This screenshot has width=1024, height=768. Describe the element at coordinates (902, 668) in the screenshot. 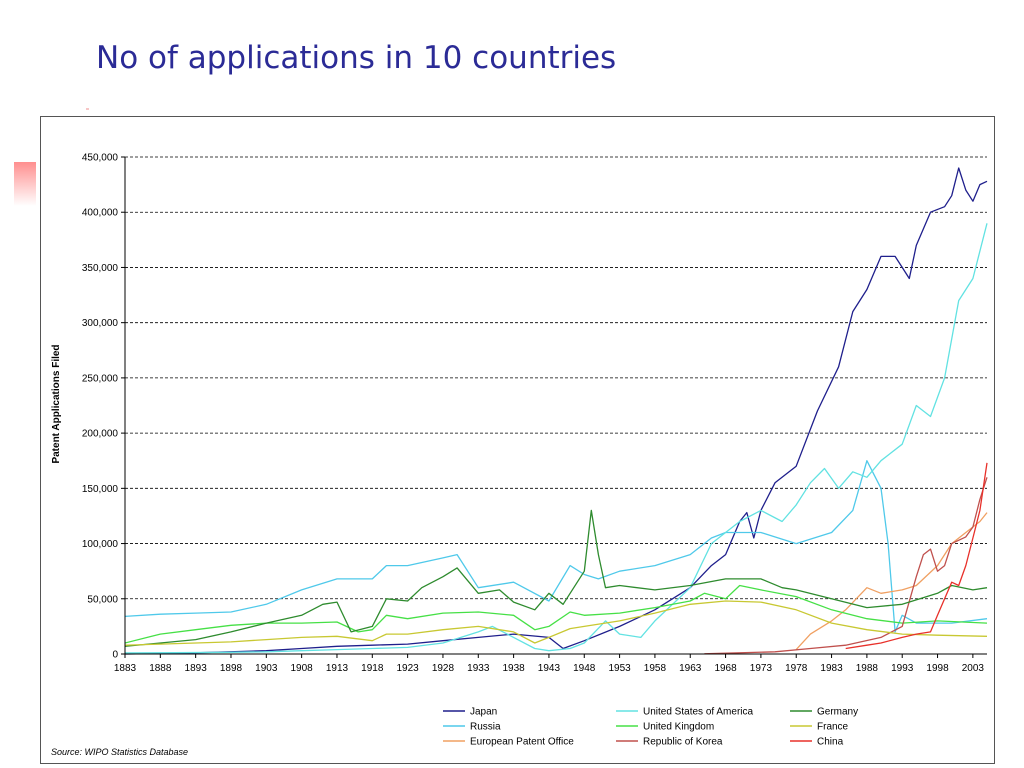

I see `x-tick-label: 1993` at that location.